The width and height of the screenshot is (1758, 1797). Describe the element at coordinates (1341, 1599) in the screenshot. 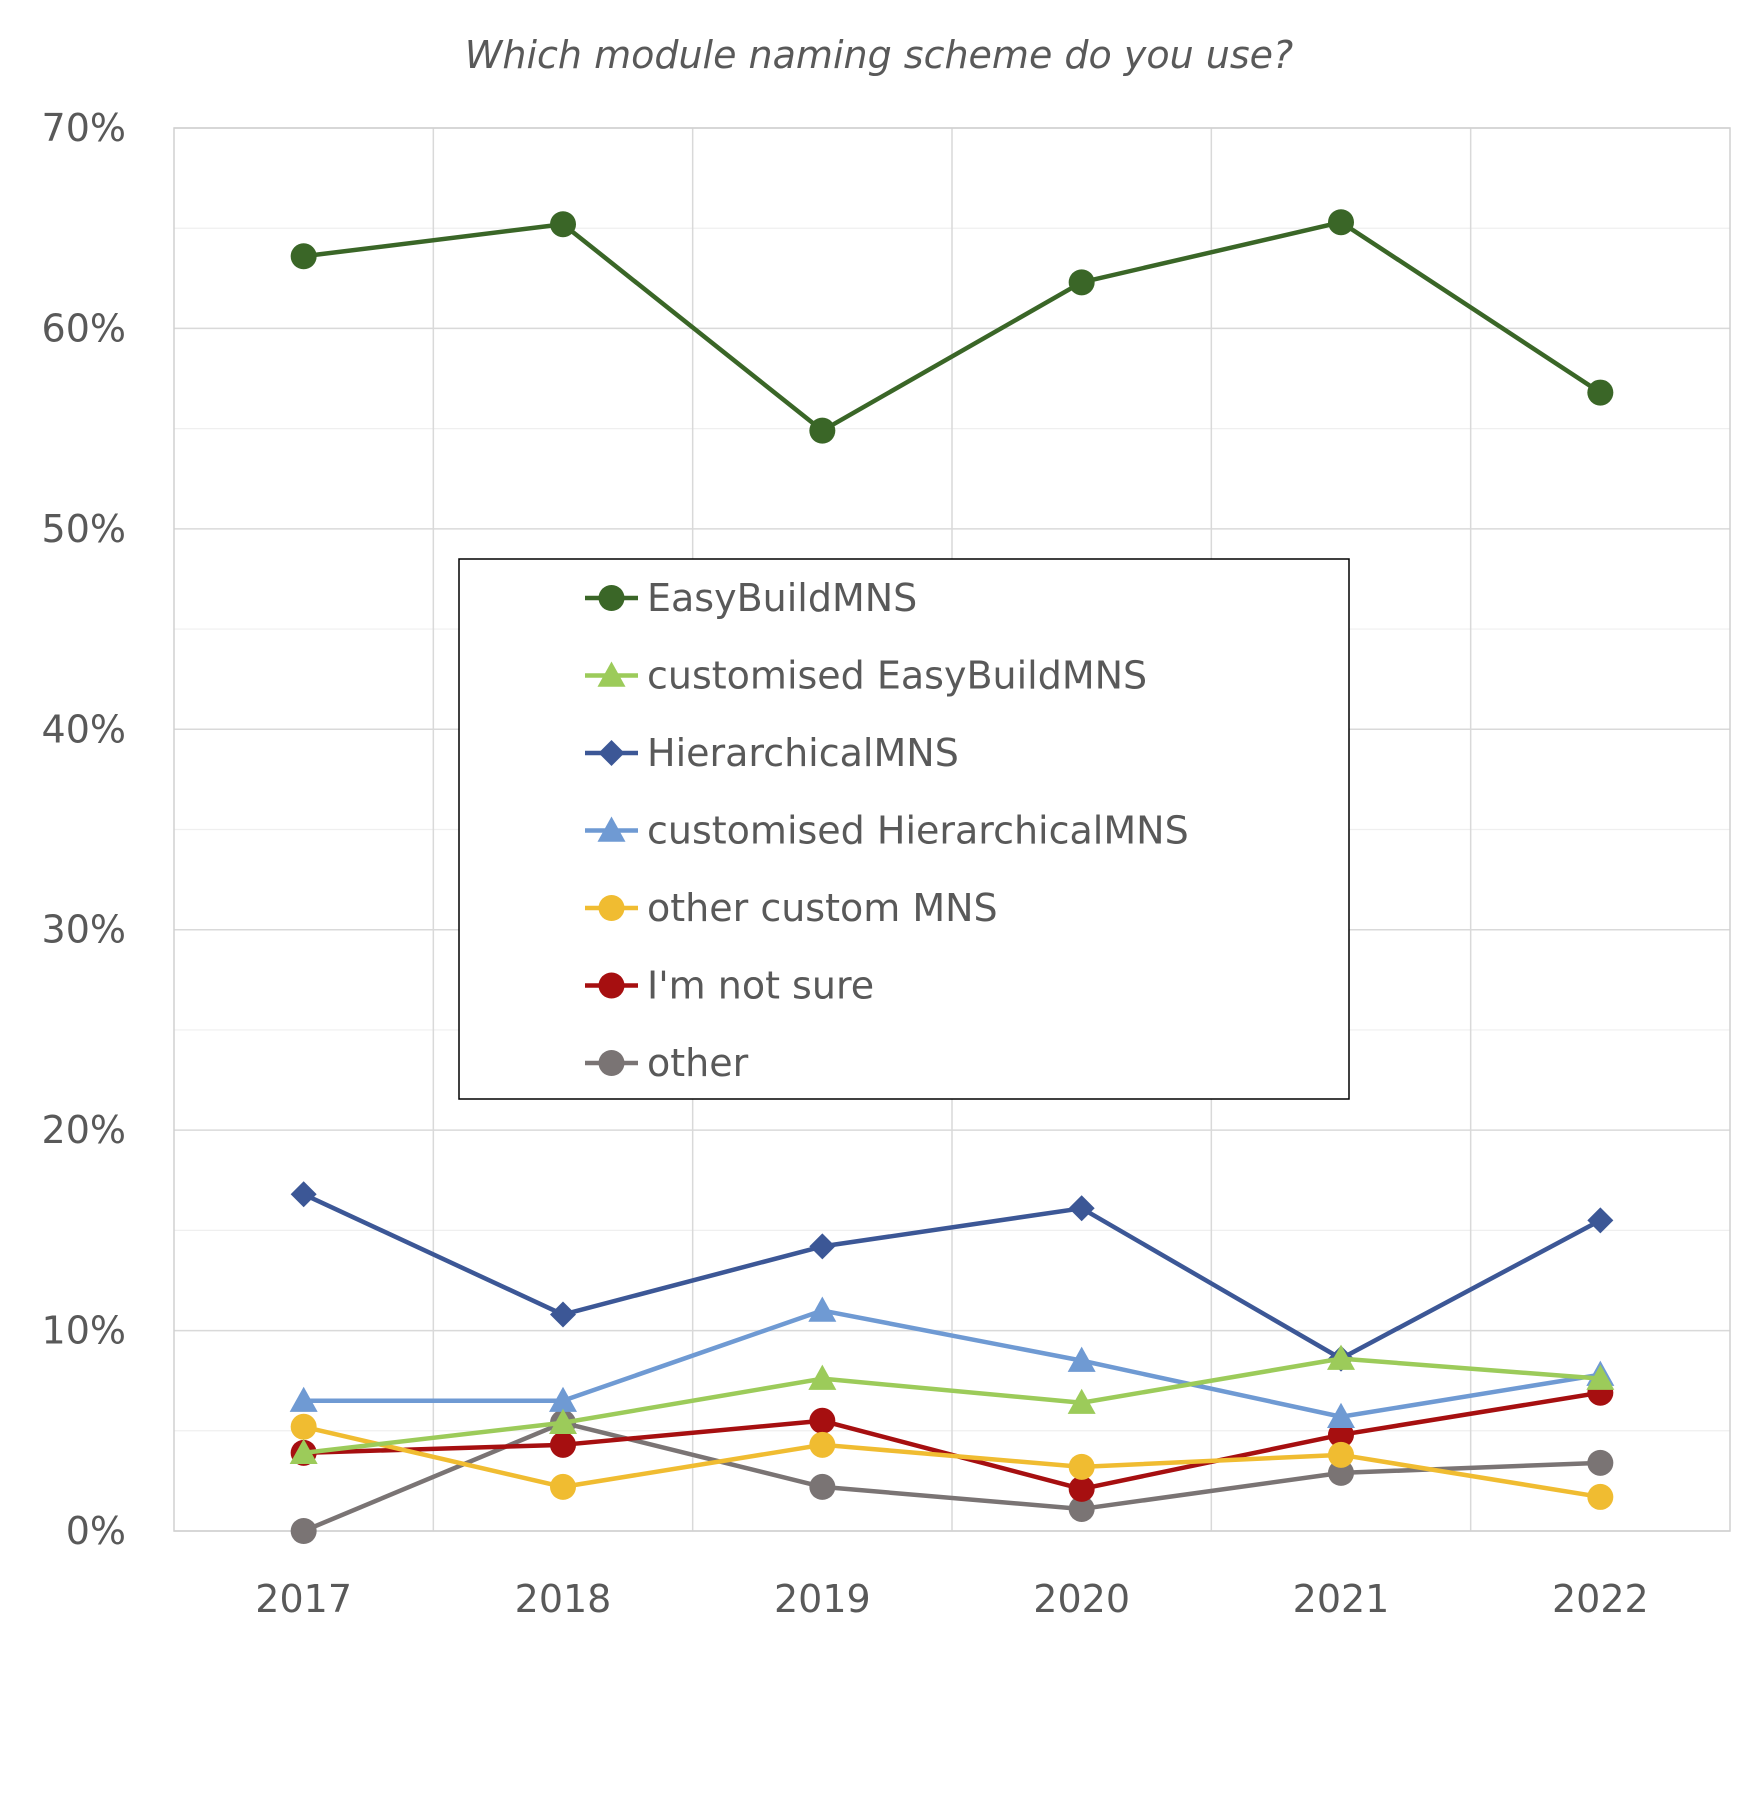

I see `x-tick-label: 2021` at that location.